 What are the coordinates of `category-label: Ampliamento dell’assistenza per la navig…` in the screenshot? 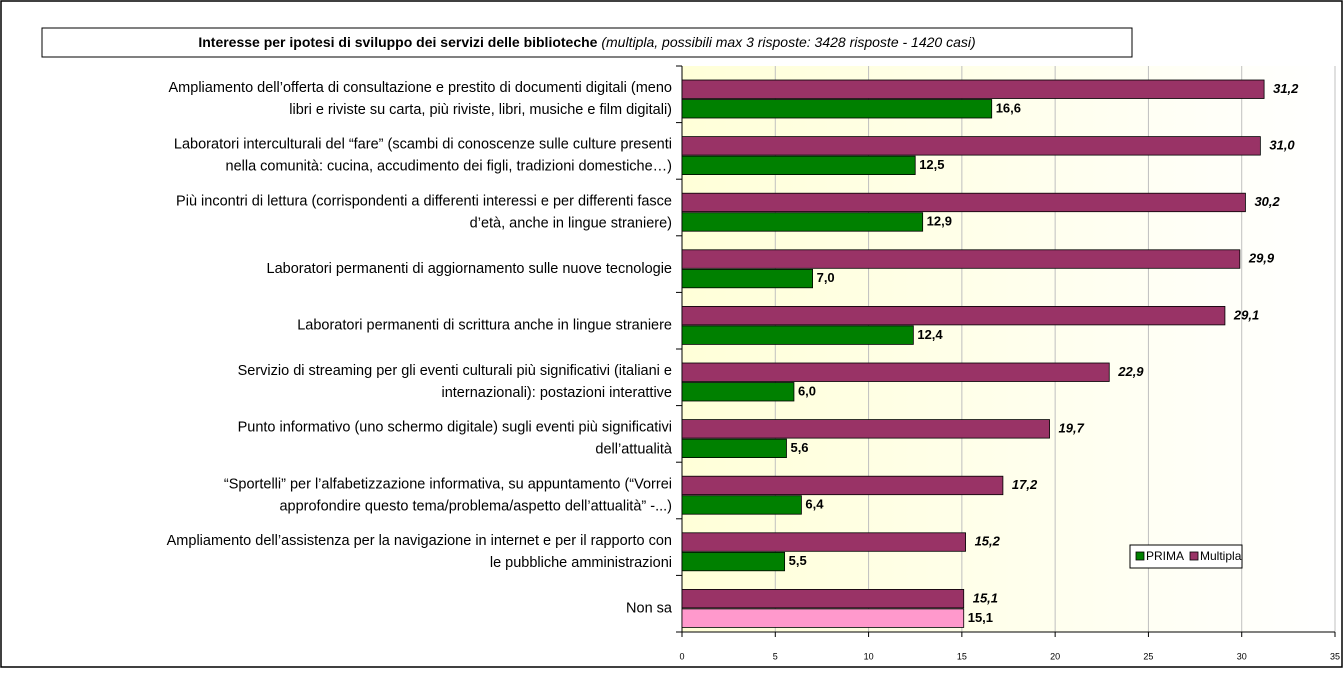 It's located at (419, 541).